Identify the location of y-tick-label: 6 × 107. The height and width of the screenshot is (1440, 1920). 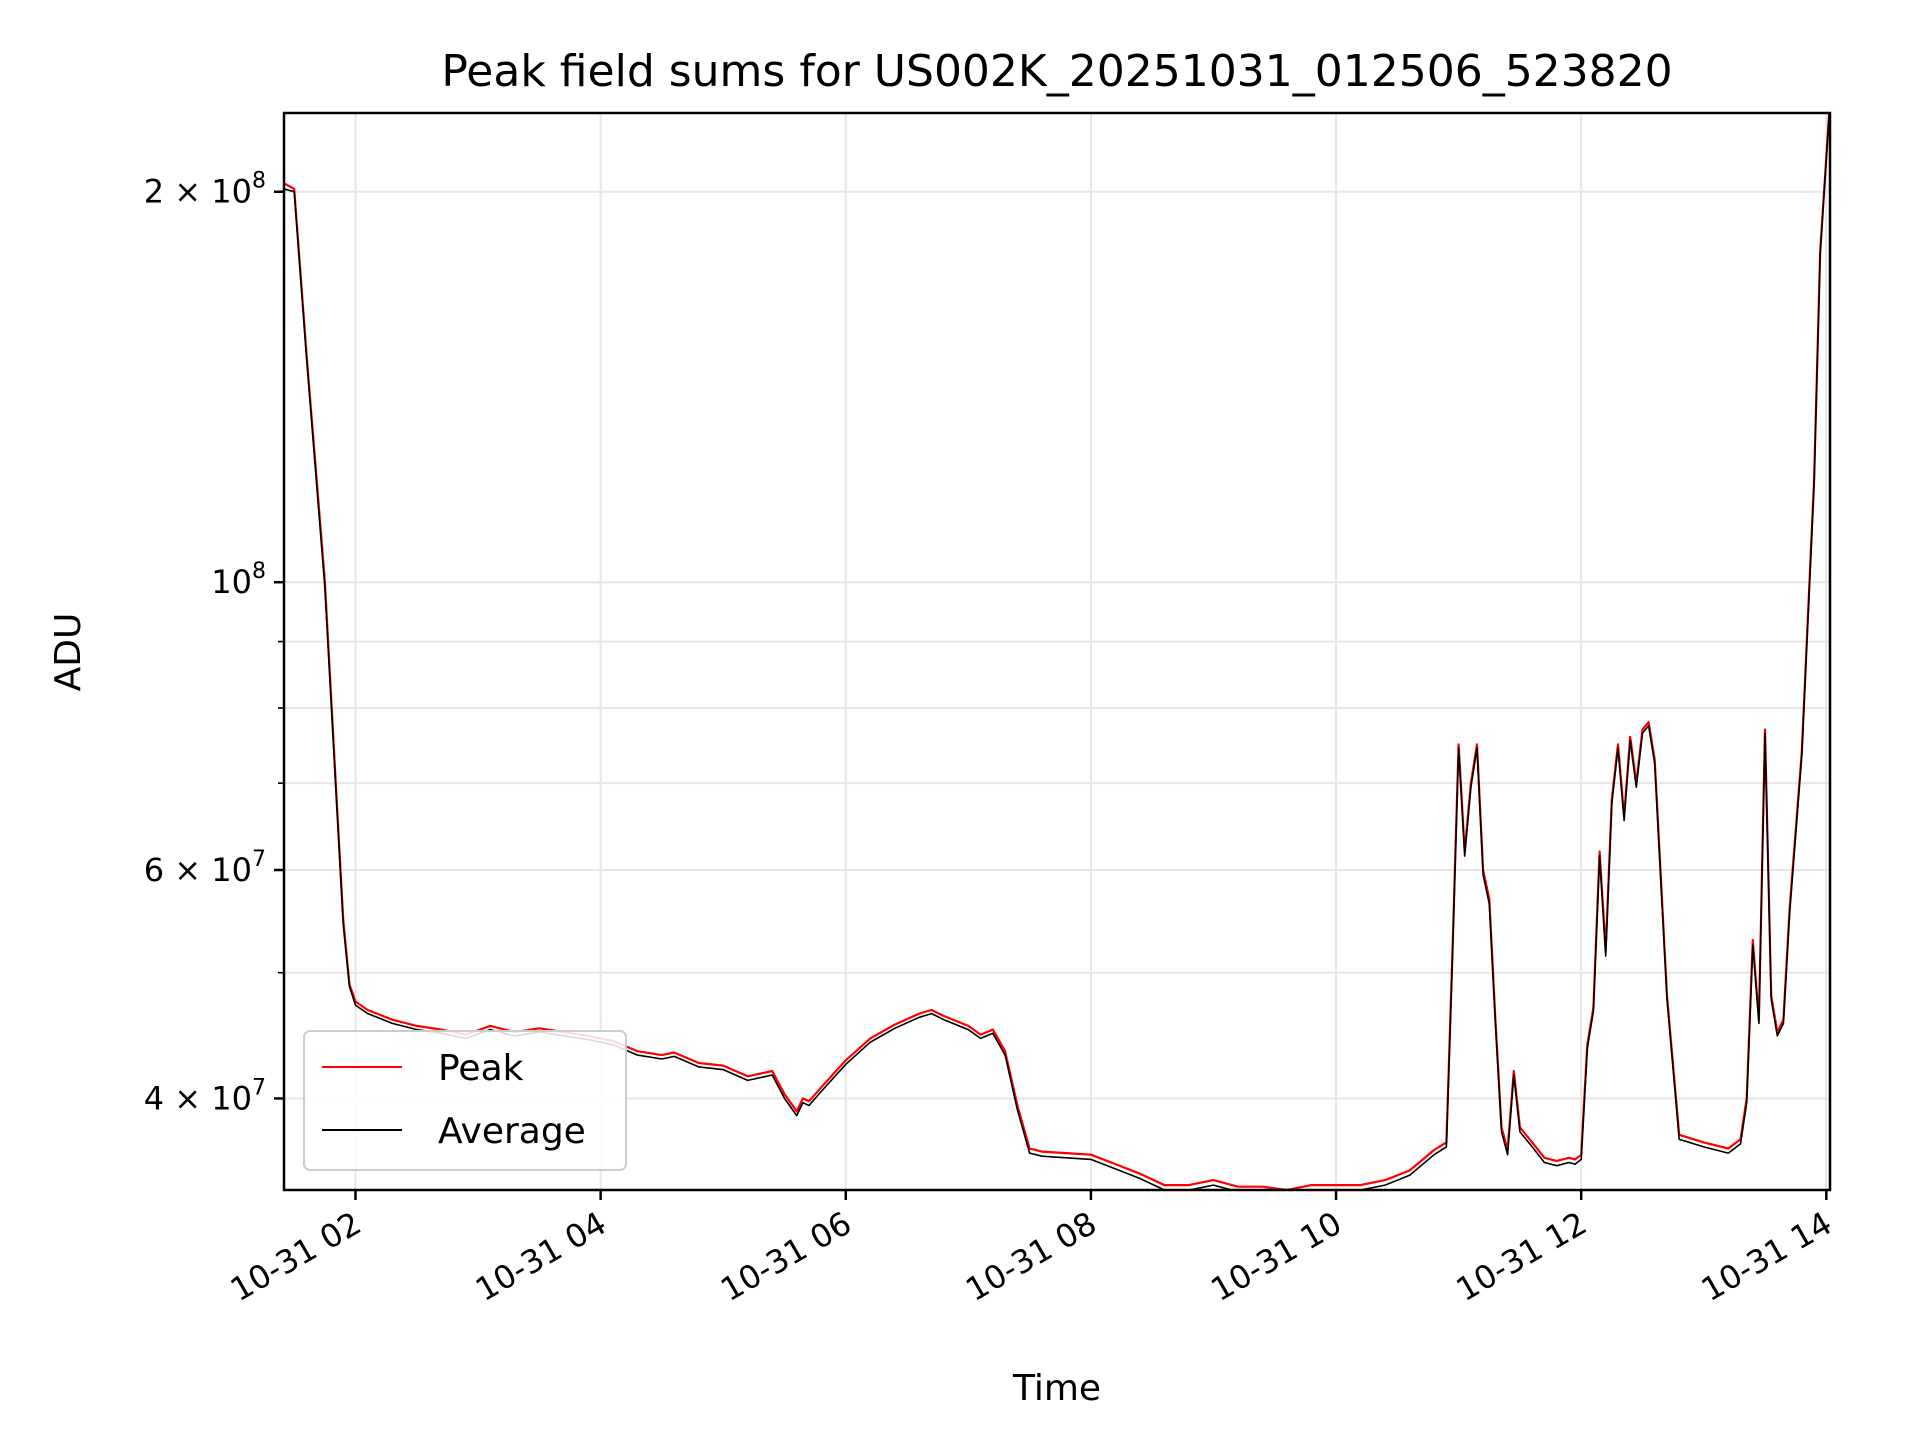
(205, 868).